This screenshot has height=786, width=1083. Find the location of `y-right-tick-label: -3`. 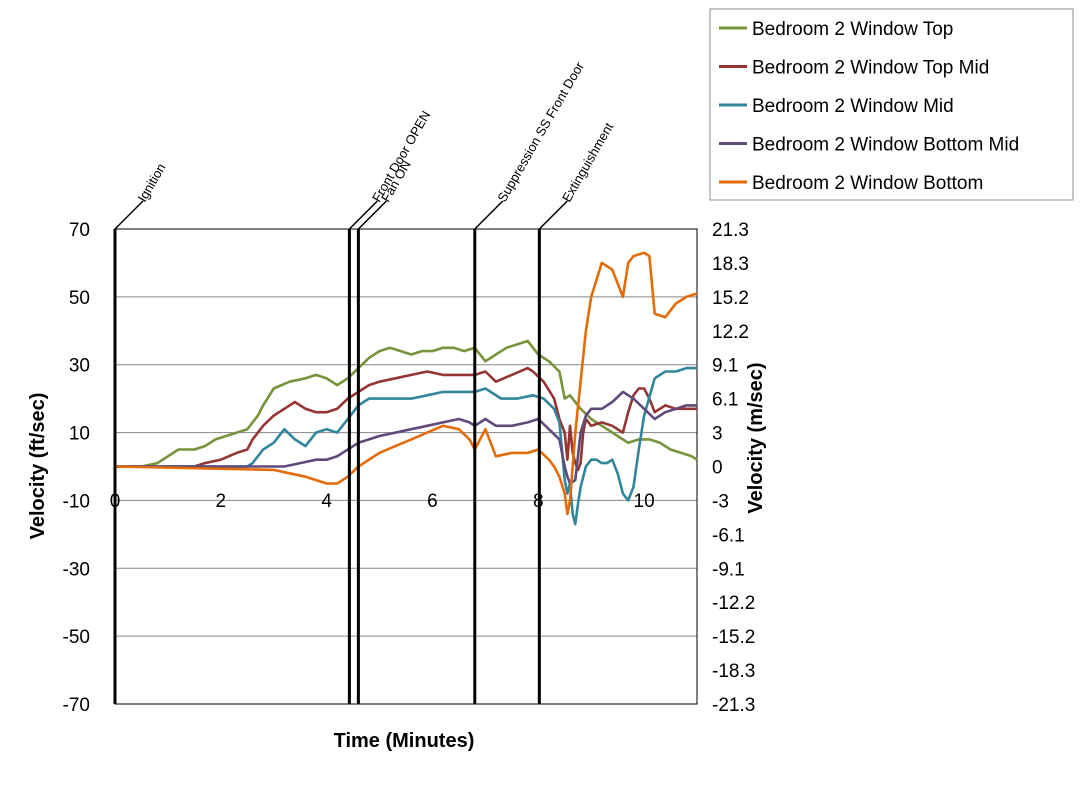

y-right-tick-label: -3 is located at coordinates (720, 501).